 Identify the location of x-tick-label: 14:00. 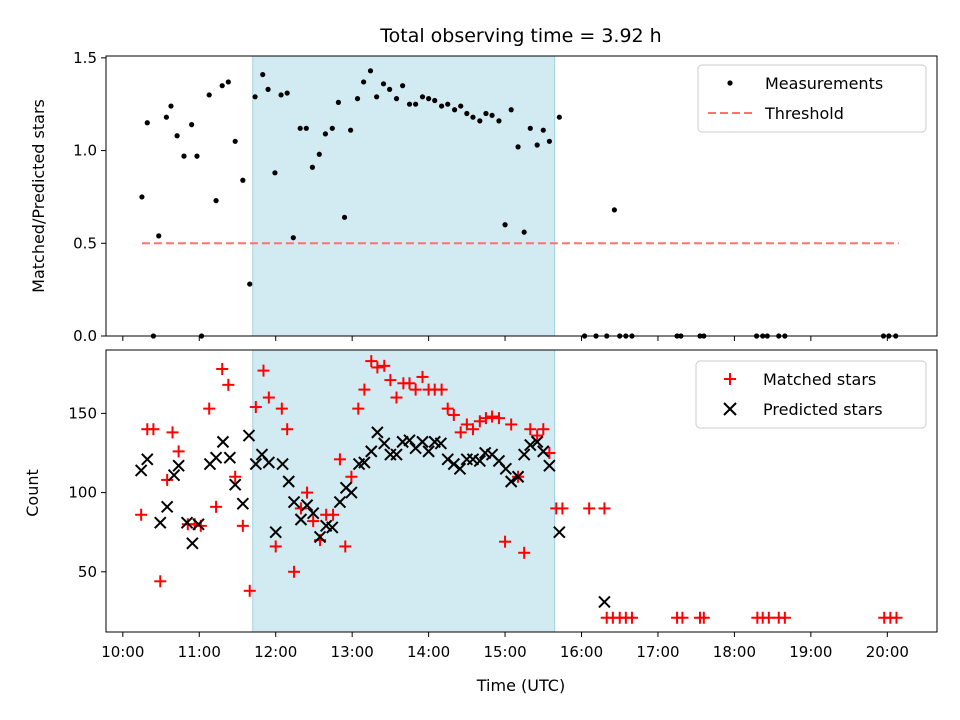
(428, 652).